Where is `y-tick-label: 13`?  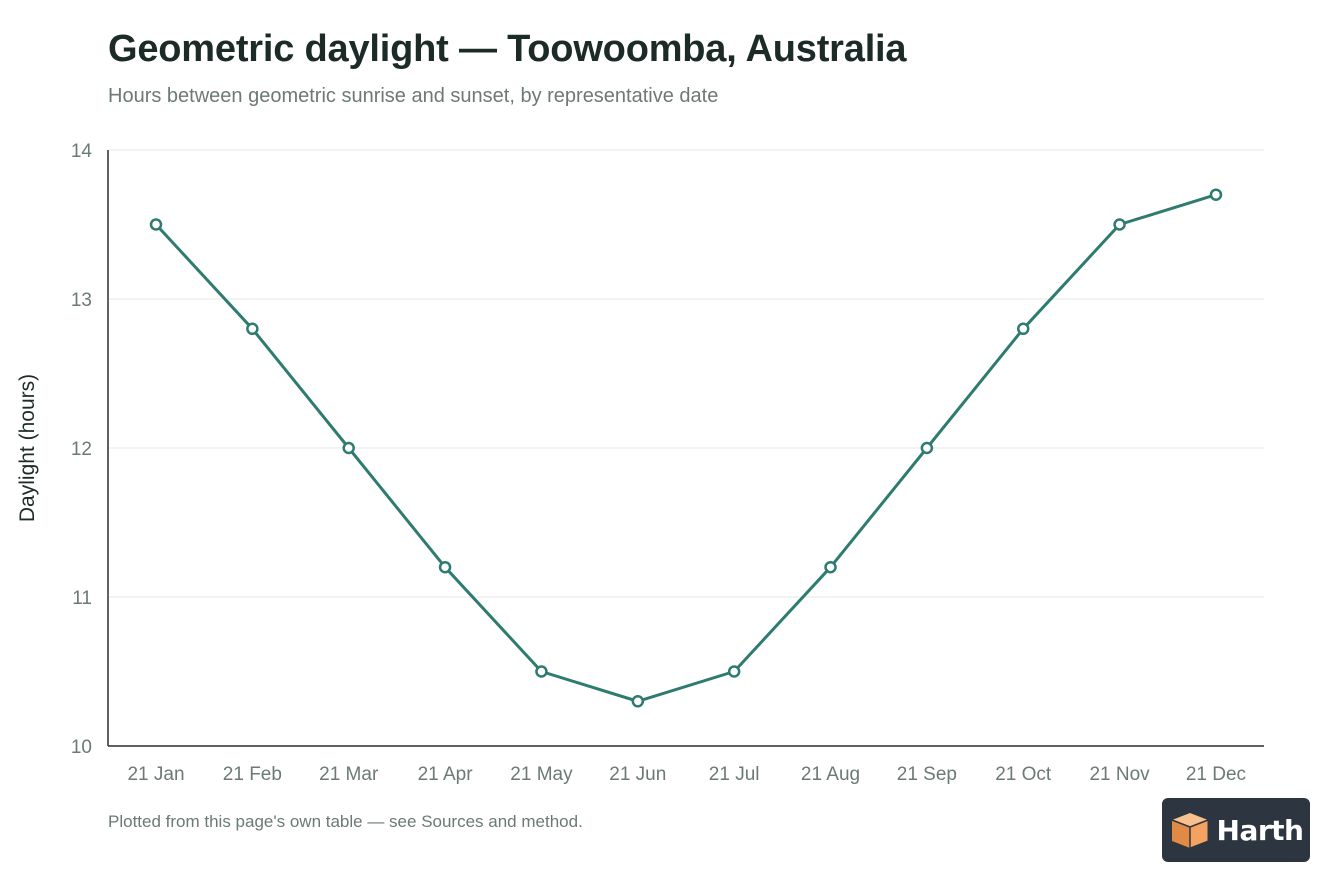
y-tick-label: 13 is located at coordinates (81, 300).